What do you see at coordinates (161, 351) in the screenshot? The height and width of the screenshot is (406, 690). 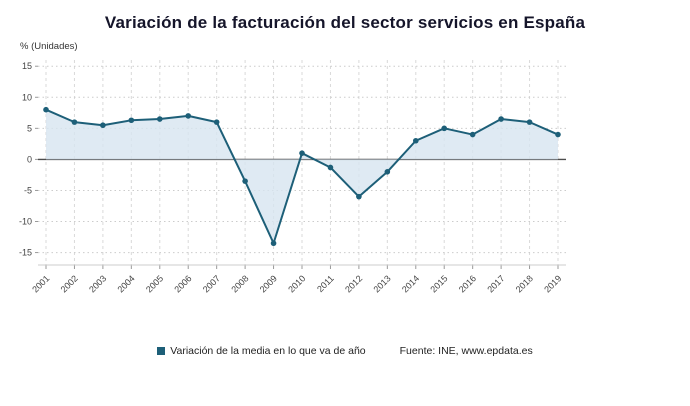 I see `legend-marker-icon` at bounding box center [161, 351].